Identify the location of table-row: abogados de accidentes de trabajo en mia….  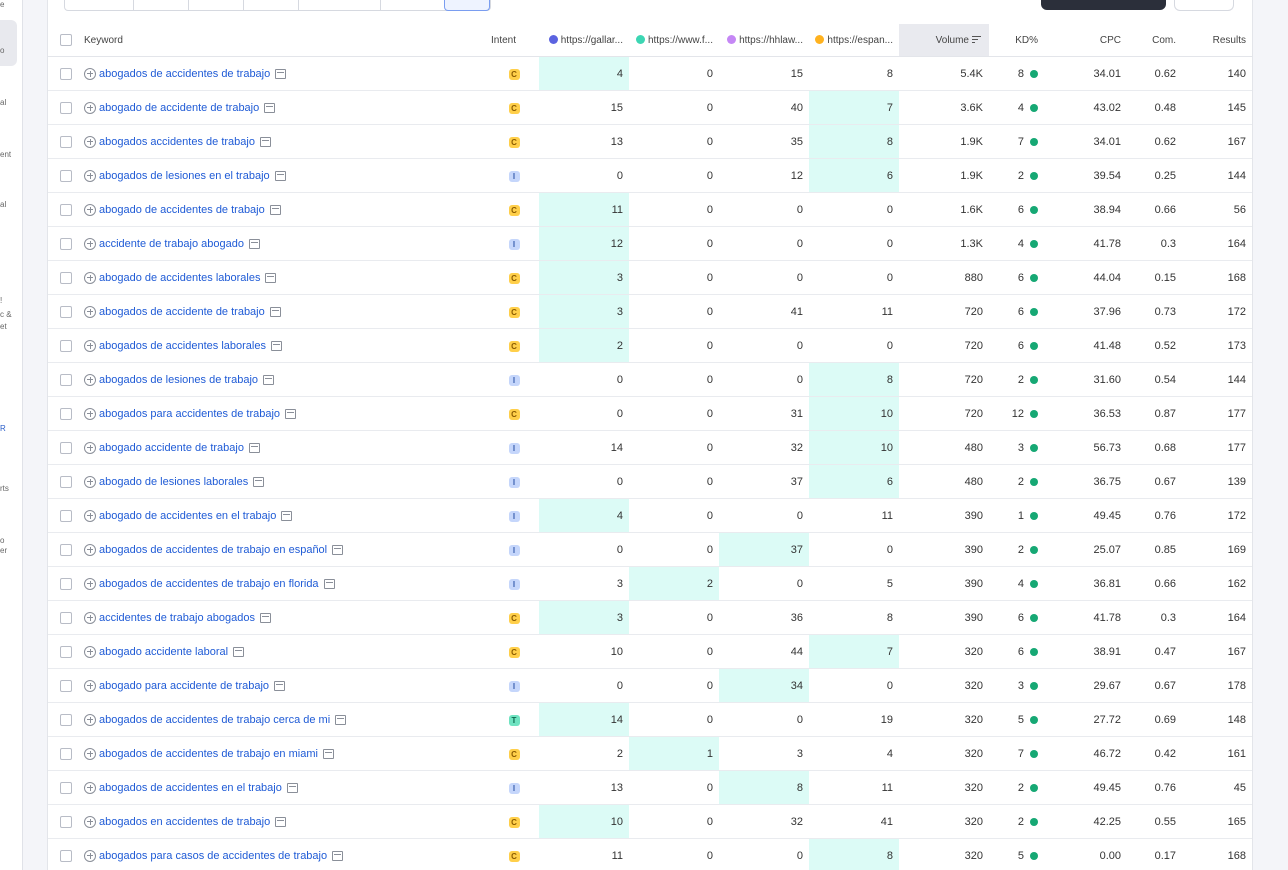
(650, 753).